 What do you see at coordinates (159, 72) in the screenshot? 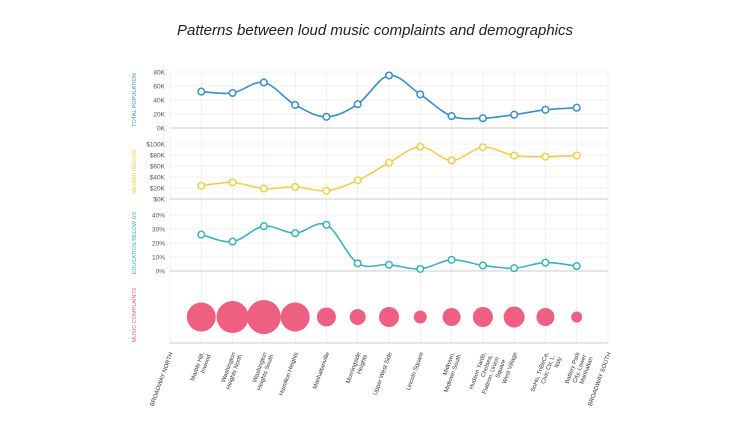
I see `population-tick-label: 80K` at bounding box center [159, 72].